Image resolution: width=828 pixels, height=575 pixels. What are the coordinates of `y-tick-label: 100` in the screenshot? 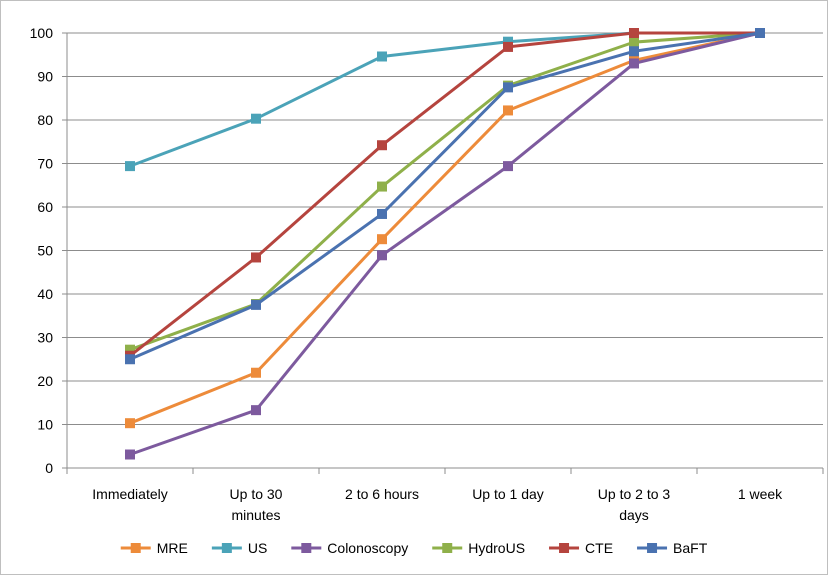 It's located at (42, 33).